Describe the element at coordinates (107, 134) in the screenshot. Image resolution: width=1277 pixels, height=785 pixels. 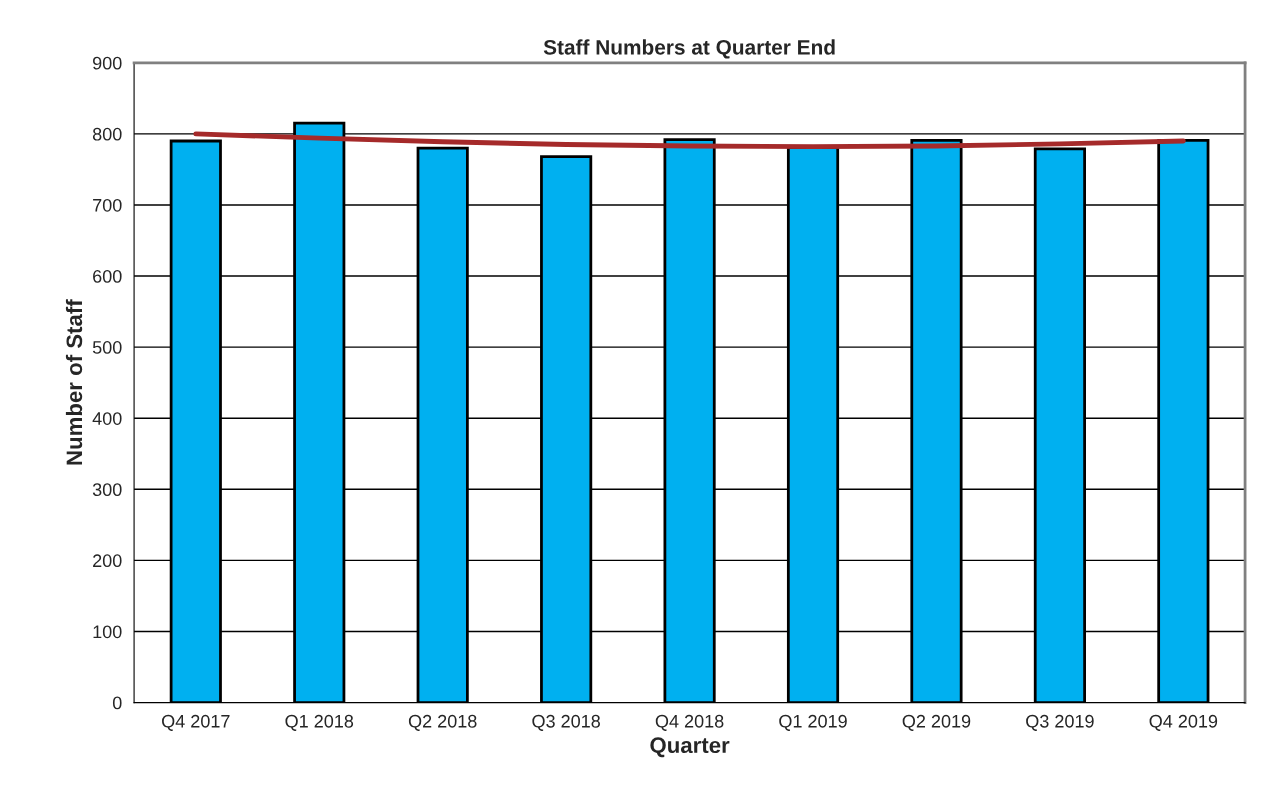
I see `y-tick-label: 800` at that location.